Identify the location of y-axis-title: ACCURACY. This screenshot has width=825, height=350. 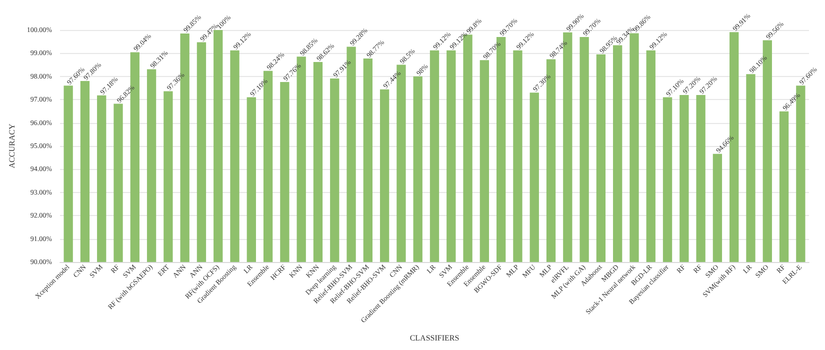
(12, 146).